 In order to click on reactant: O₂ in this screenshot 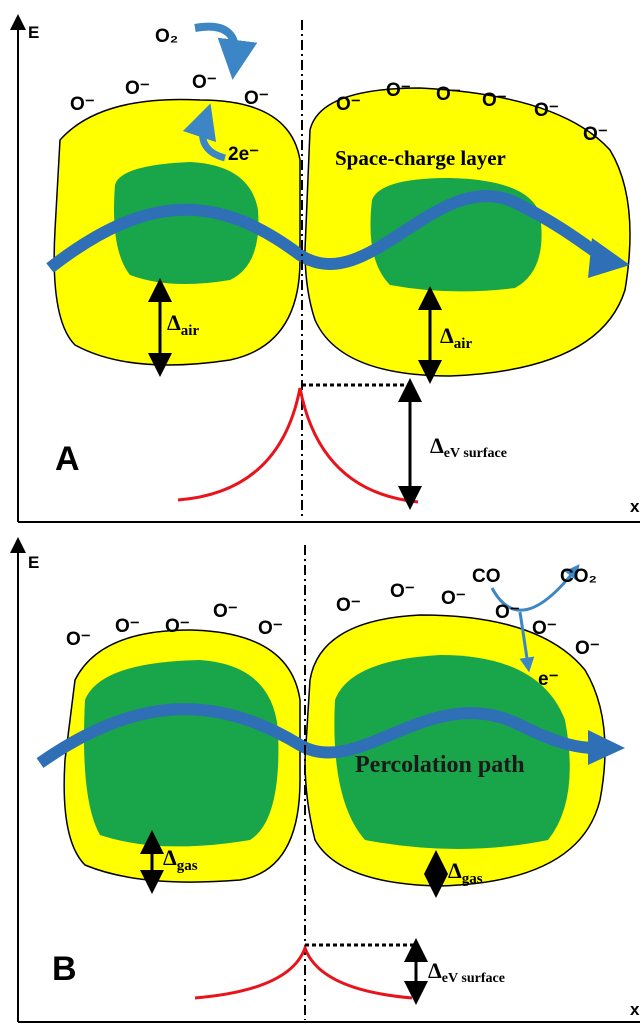, I will do `click(166, 36)`.